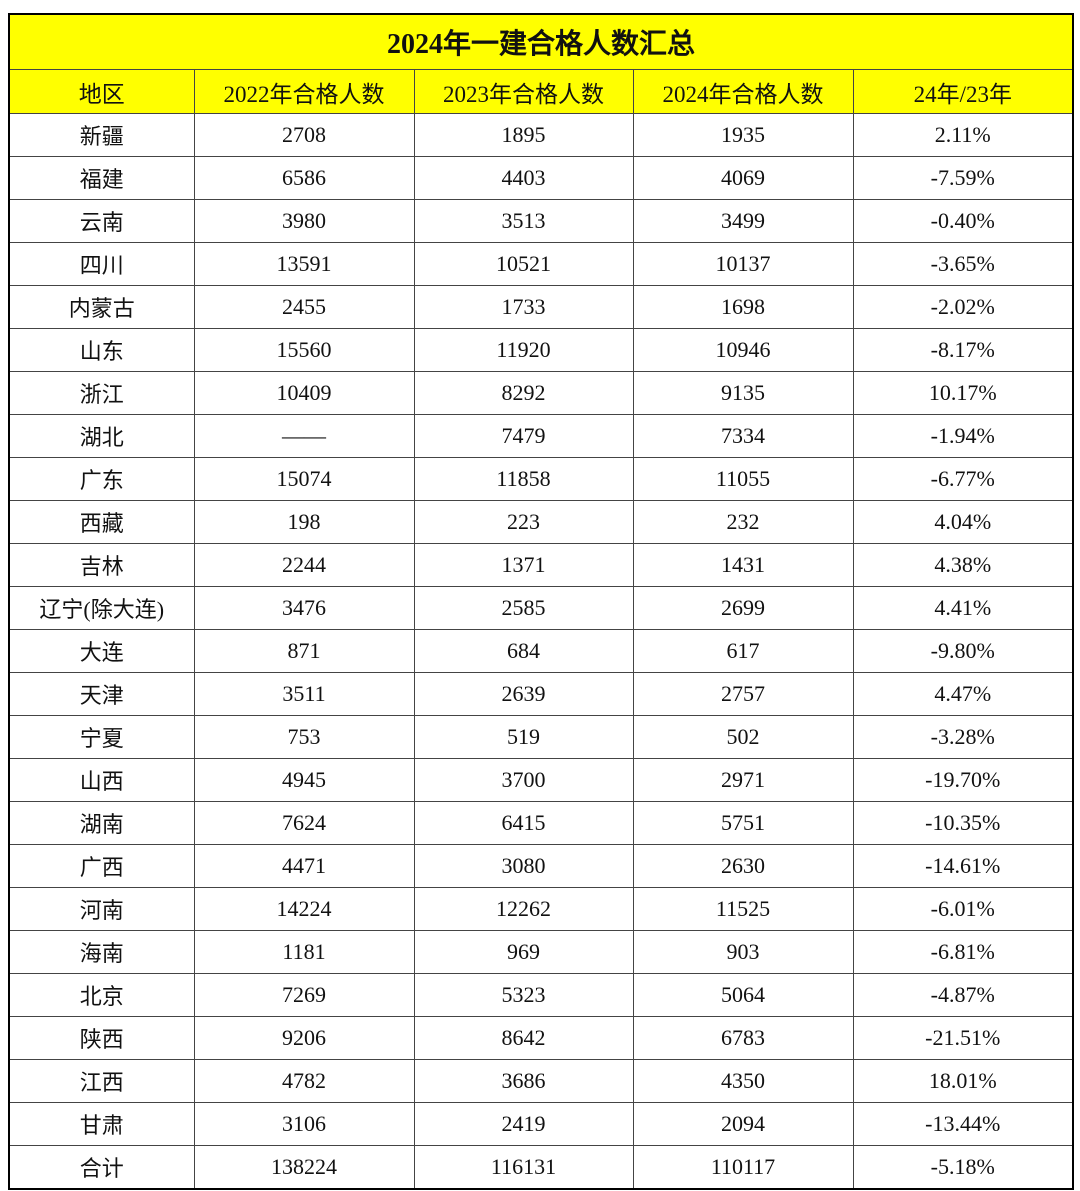  I want to click on value-cell: 9135, so click(743, 393).